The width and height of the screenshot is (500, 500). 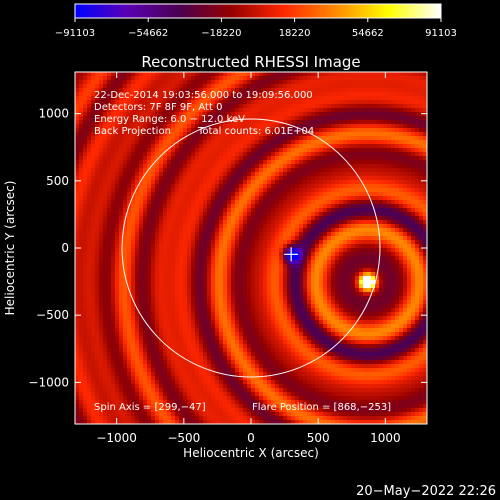 I want to click on colorbar-tick-label: 54662, so click(x=368, y=33).